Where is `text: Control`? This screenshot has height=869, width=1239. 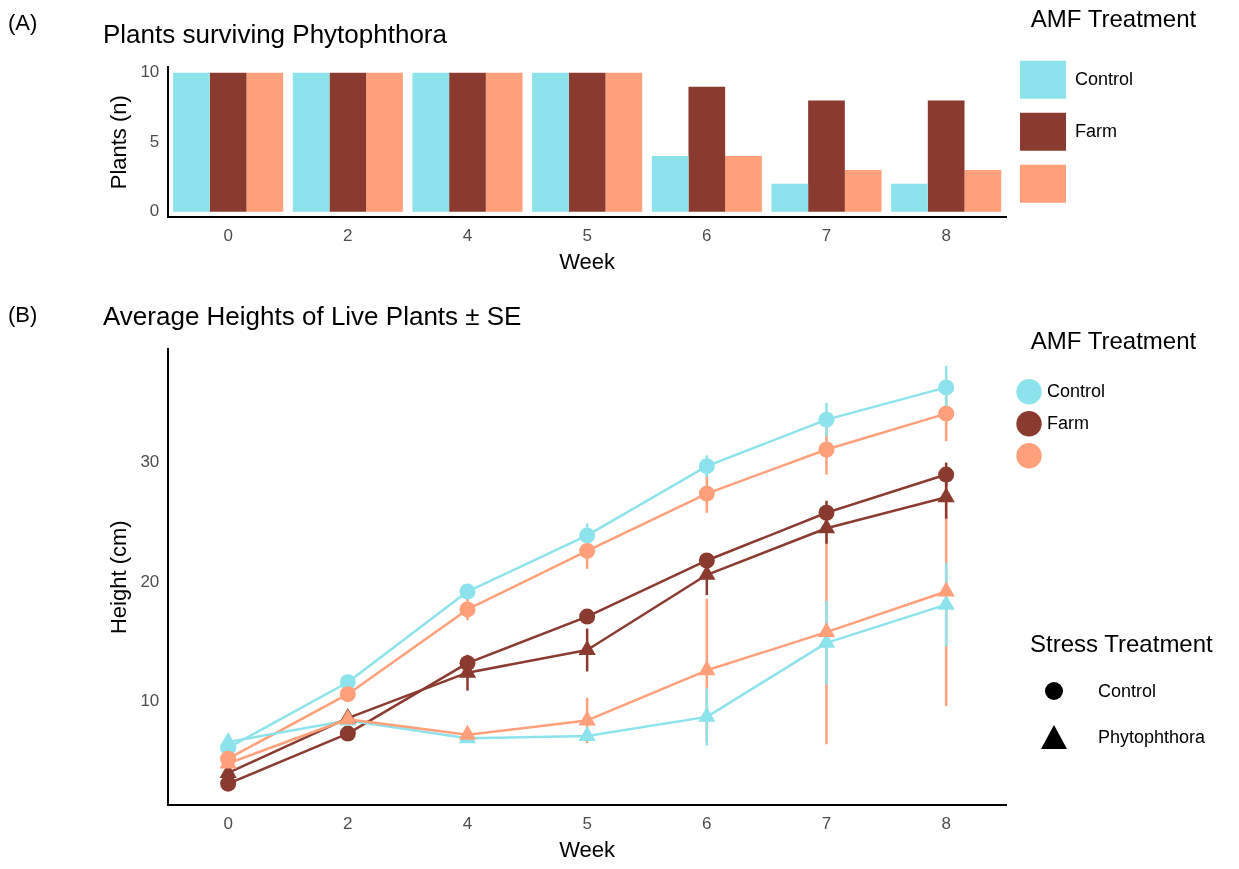
text: Control is located at coordinates (1127, 691).